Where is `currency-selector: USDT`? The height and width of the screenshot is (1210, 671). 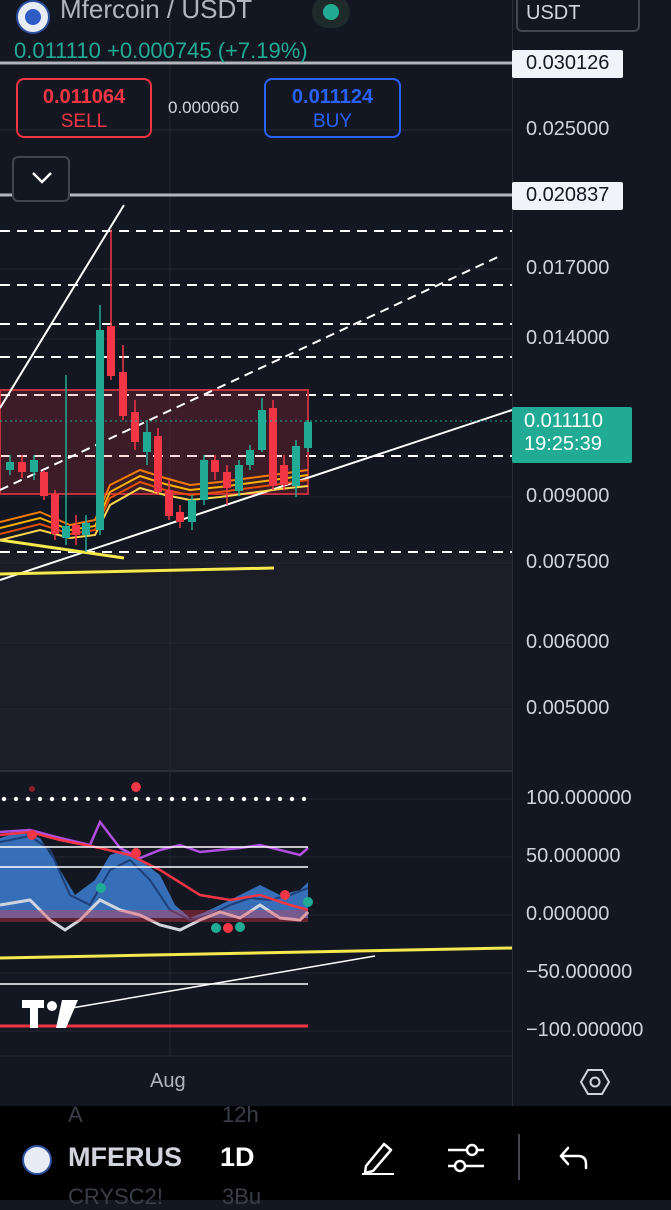 currency-selector: USDT is located at coordinates (578, 16).